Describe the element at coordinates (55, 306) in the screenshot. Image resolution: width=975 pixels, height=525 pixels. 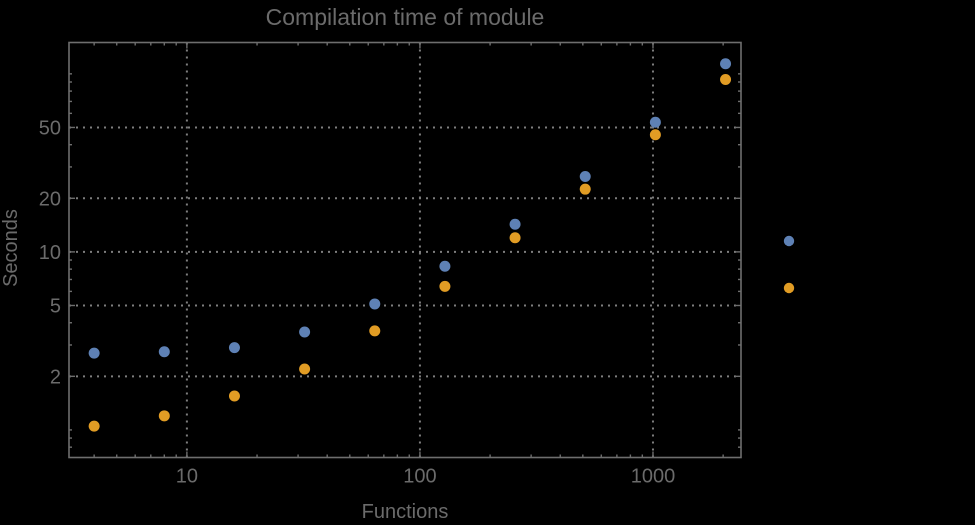
I see `y-tick-label: 5` at that location.